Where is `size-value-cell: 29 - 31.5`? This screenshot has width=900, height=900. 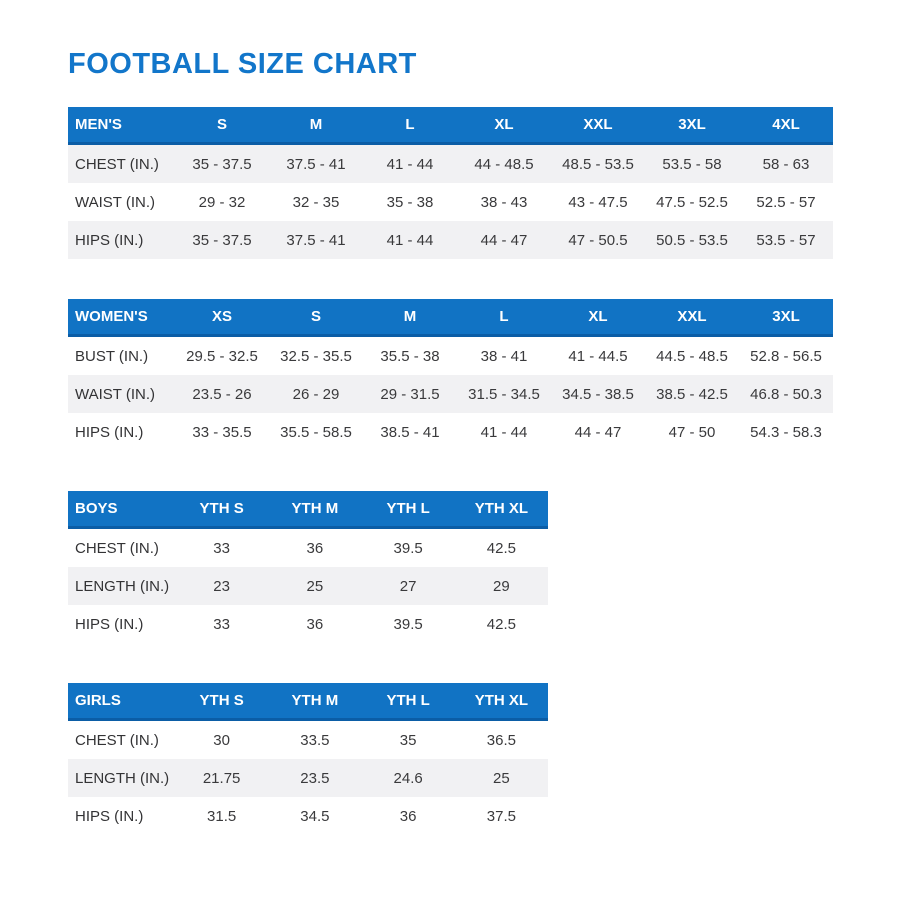 size-value-cell: 29 - 31.5 is located at coordinates (410, 394).